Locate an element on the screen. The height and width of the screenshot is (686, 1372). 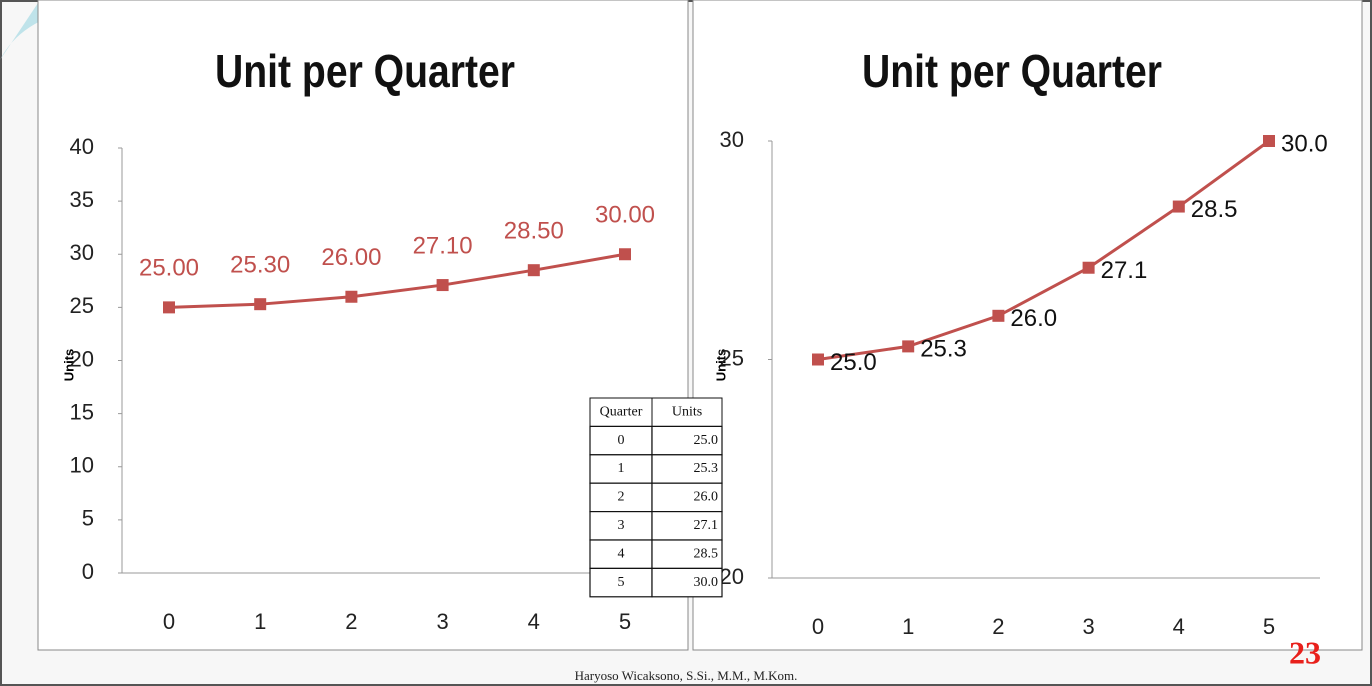
data-label: 28.50 is located at coordinates (534, 231).